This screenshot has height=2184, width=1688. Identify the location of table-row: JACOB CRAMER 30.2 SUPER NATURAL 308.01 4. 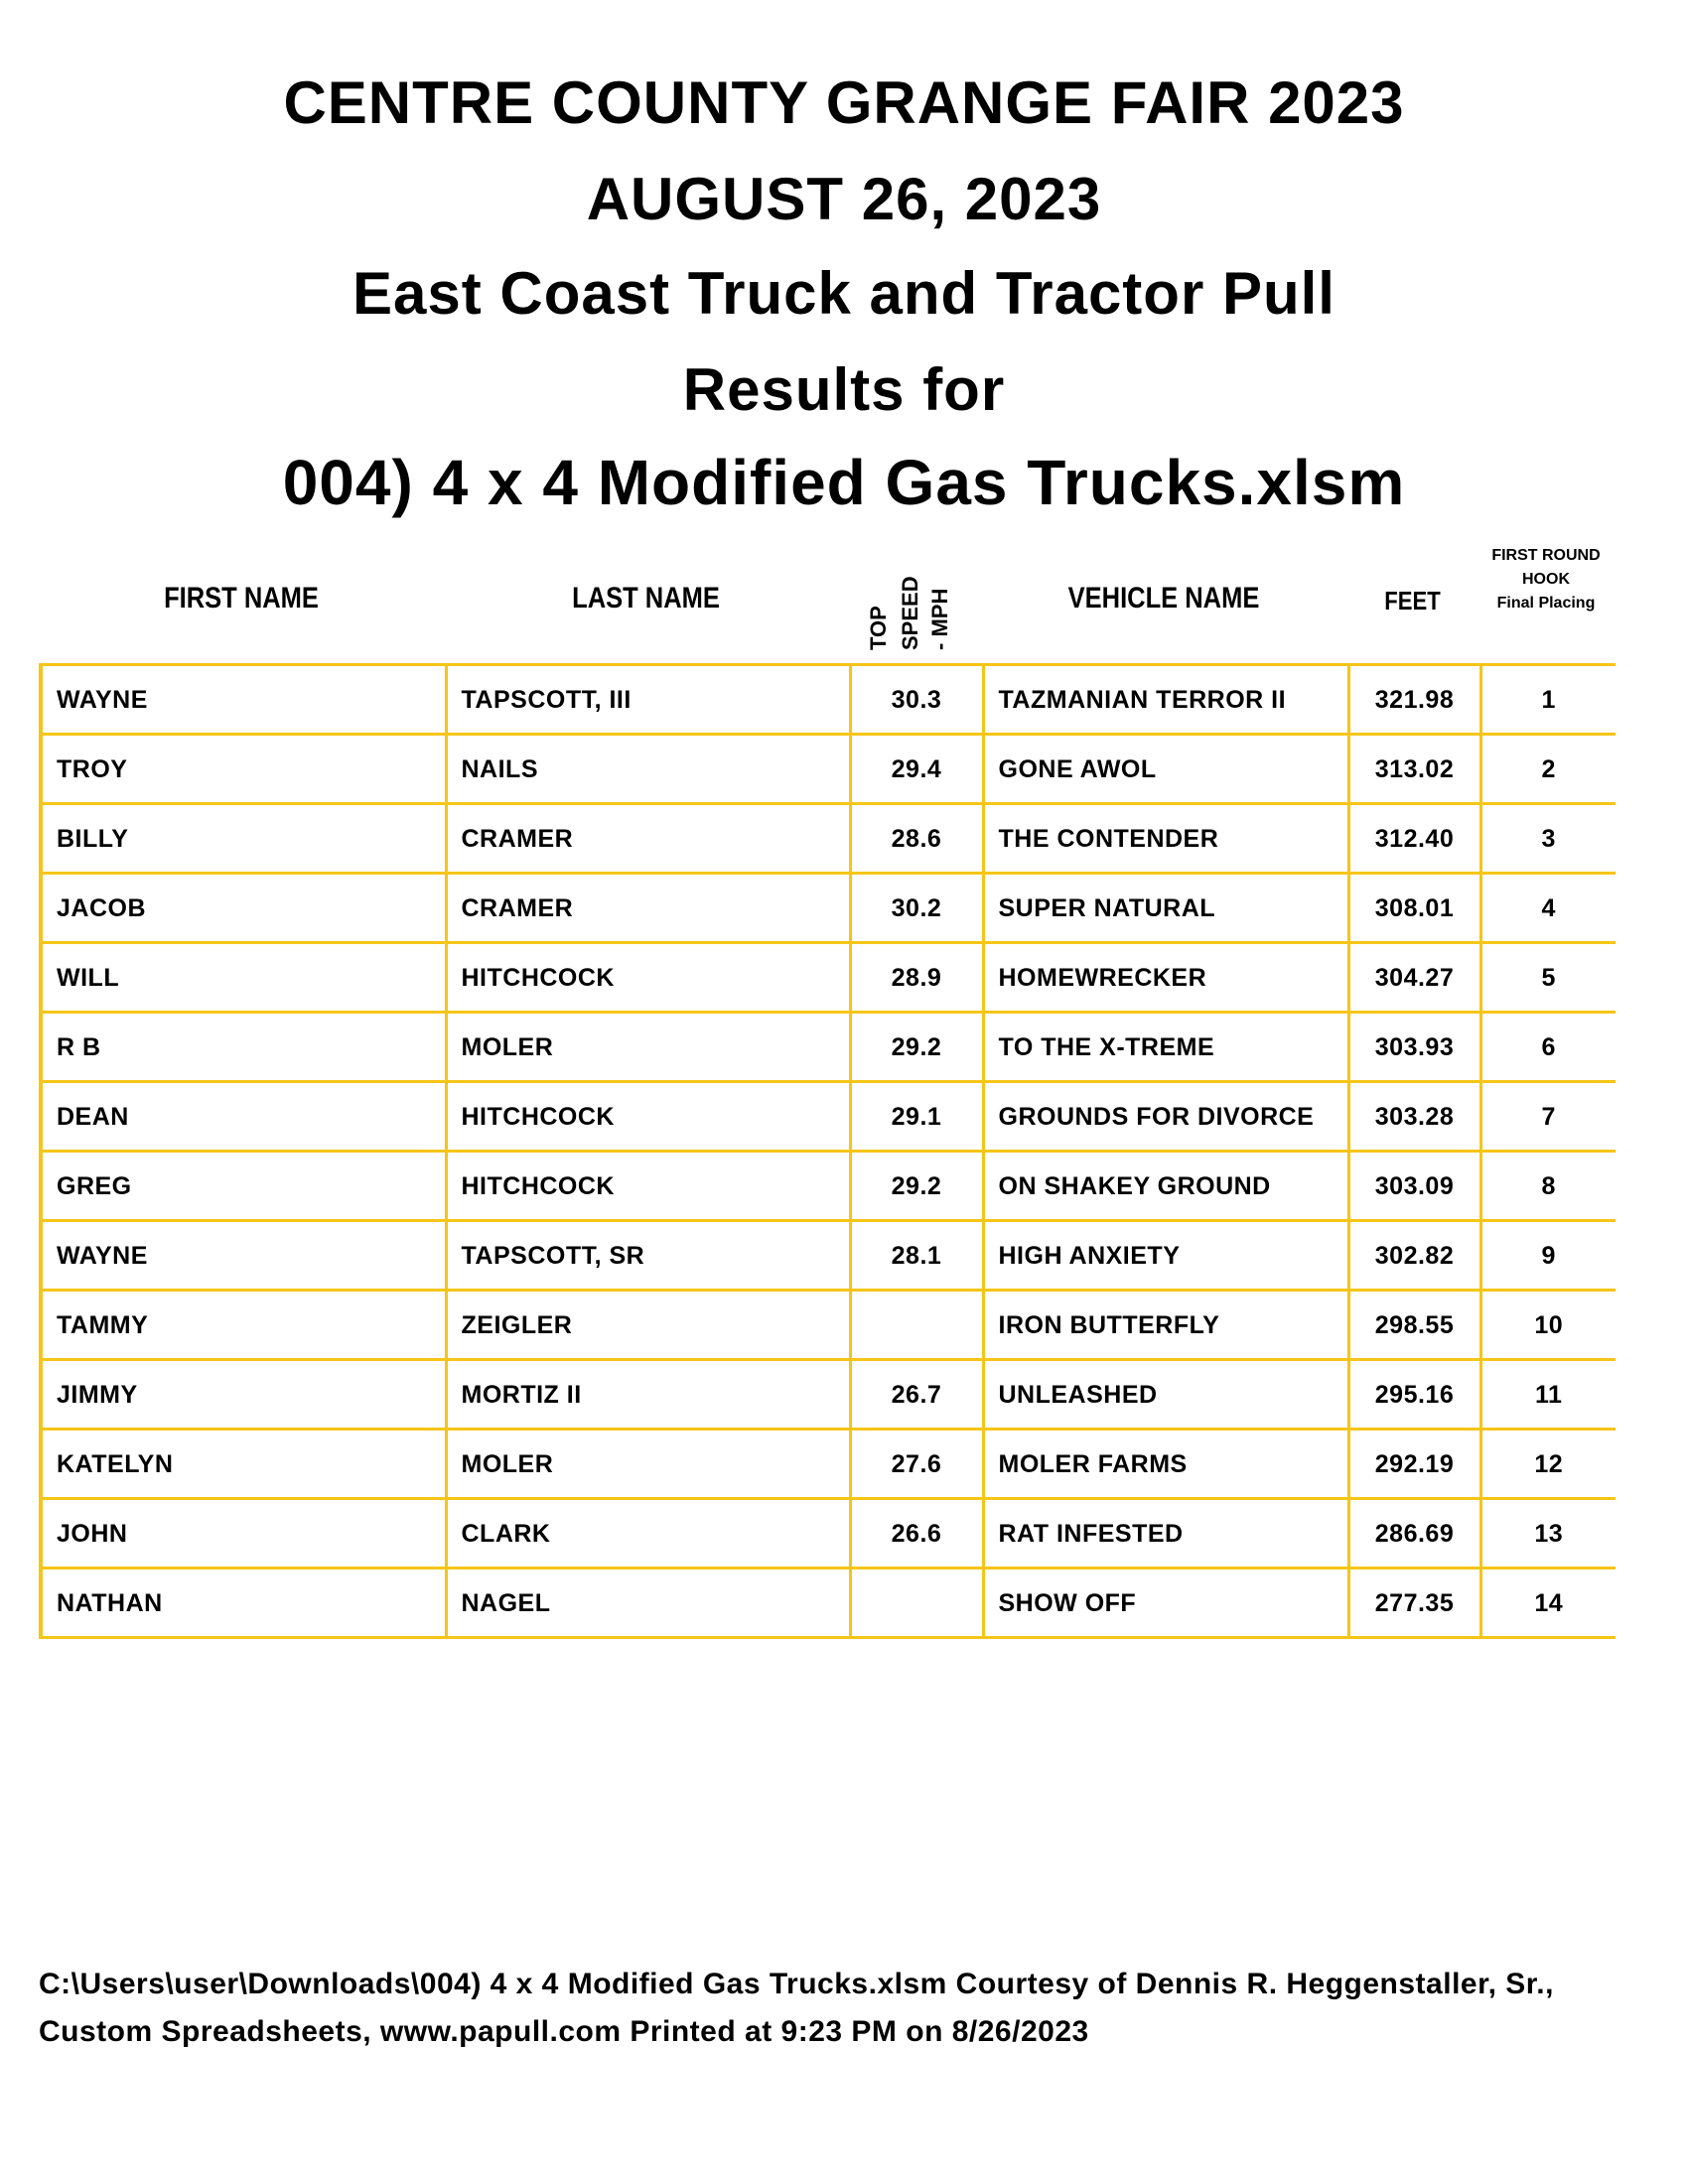
(827, 908).